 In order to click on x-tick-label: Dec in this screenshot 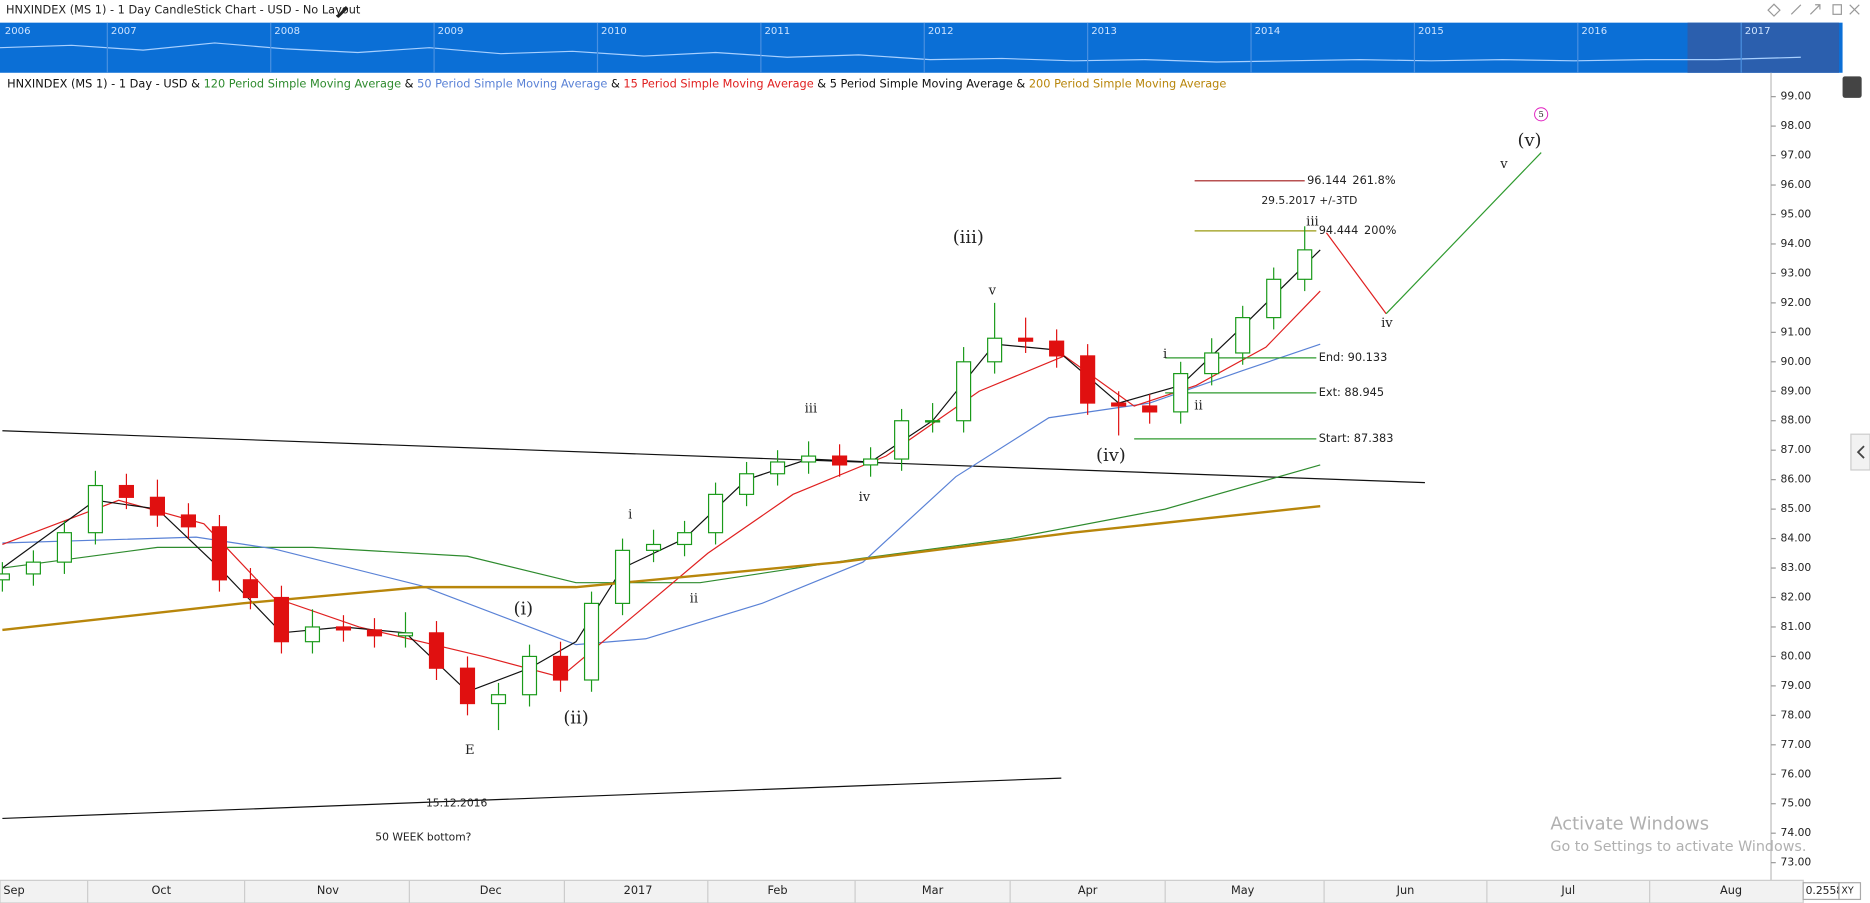, I will do `click(491, 890)`.